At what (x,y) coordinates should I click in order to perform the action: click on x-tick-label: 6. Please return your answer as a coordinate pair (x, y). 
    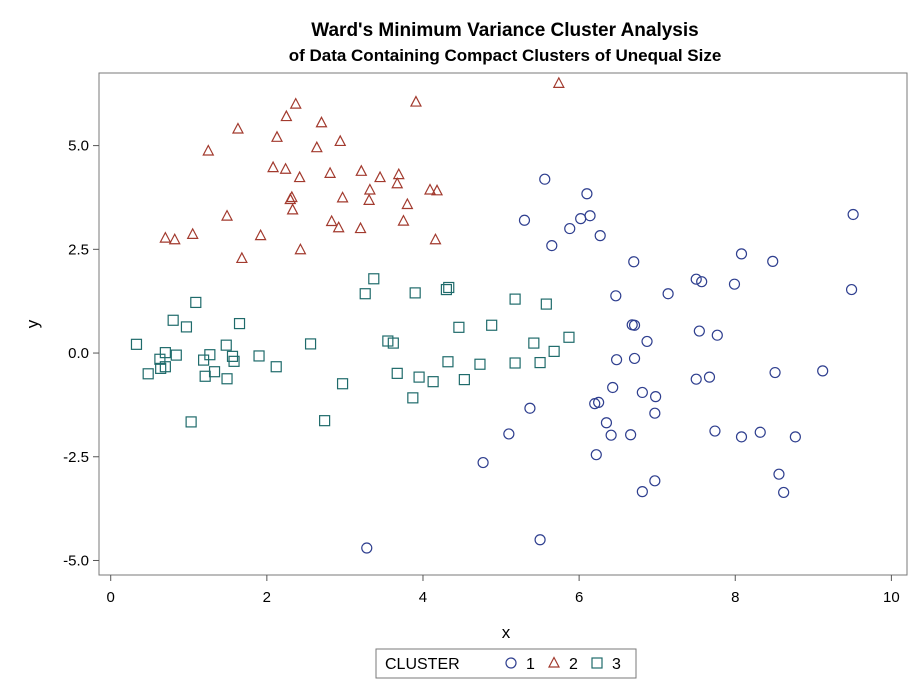
    Looking at the image, I should click on (579, 597).